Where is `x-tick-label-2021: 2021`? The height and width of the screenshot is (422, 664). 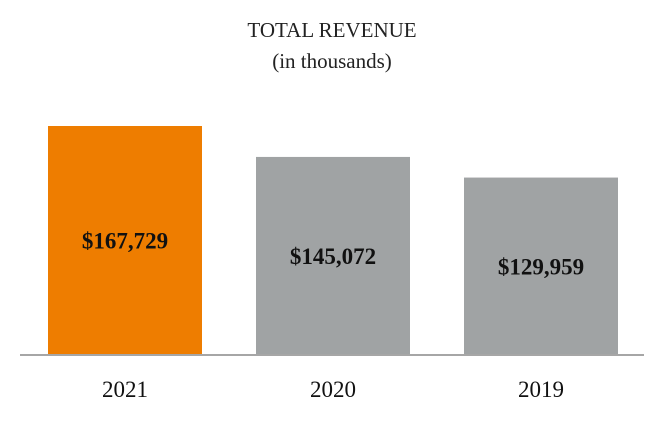
x-tick-label-2021: 2021 is located at coordinates (125, 389).